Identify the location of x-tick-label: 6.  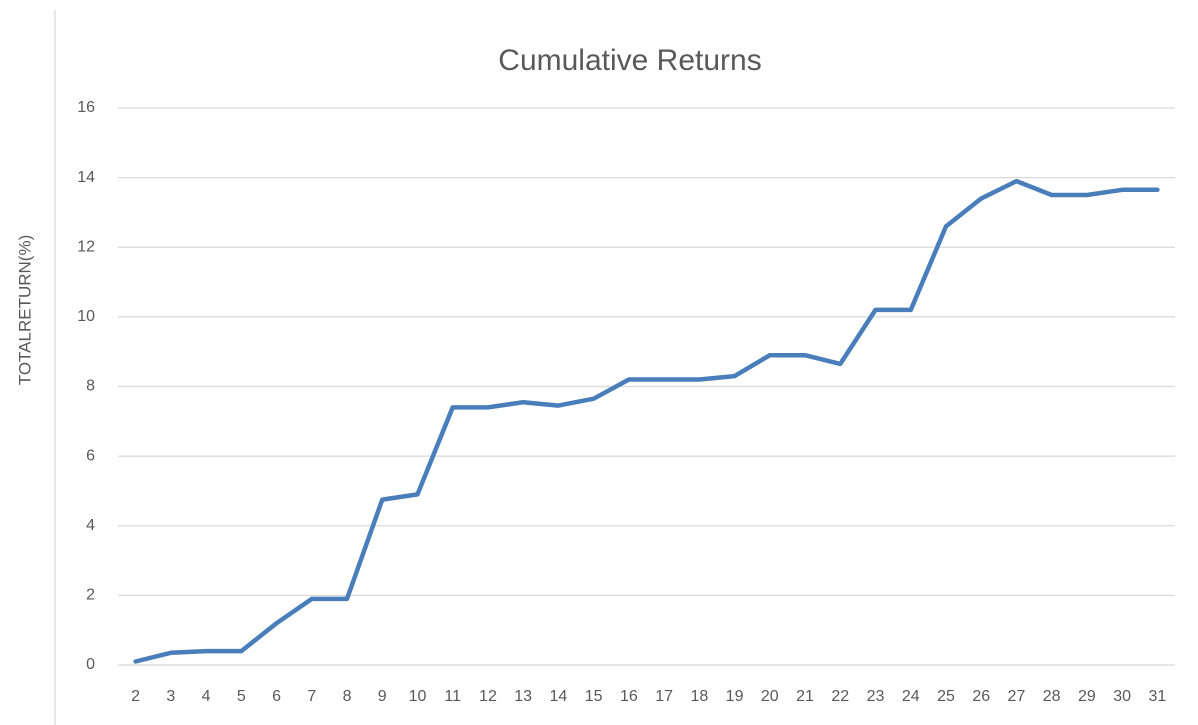
(276, 696).